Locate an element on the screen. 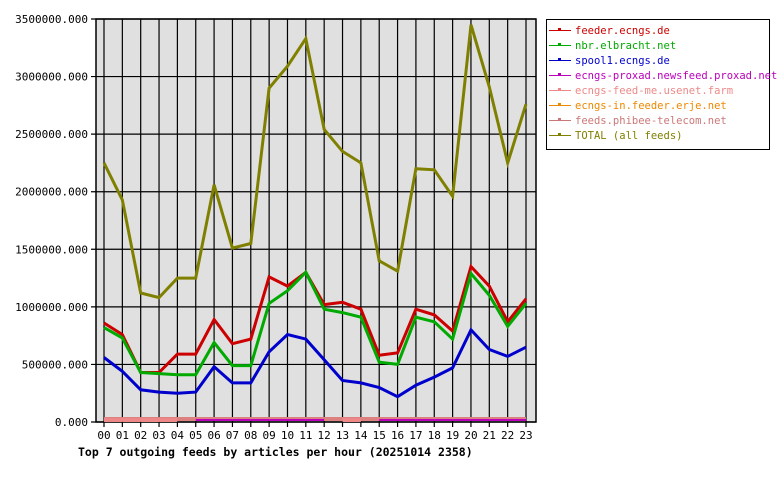  legend-item: feeds.phibee-telecom.net is located at coordinates (658, 120).